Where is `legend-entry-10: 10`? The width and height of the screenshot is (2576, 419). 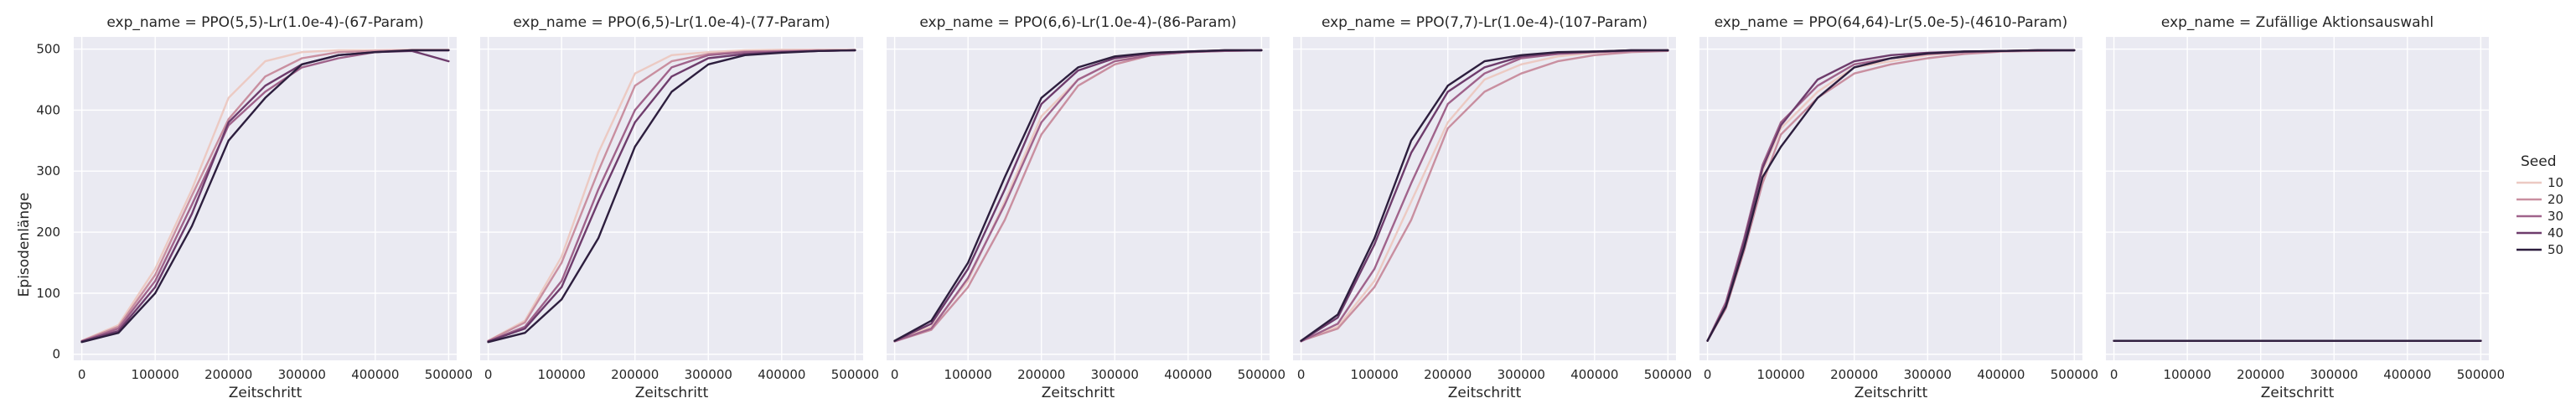
legend-entry-10: 10 is located at coordinates (2540, 182).